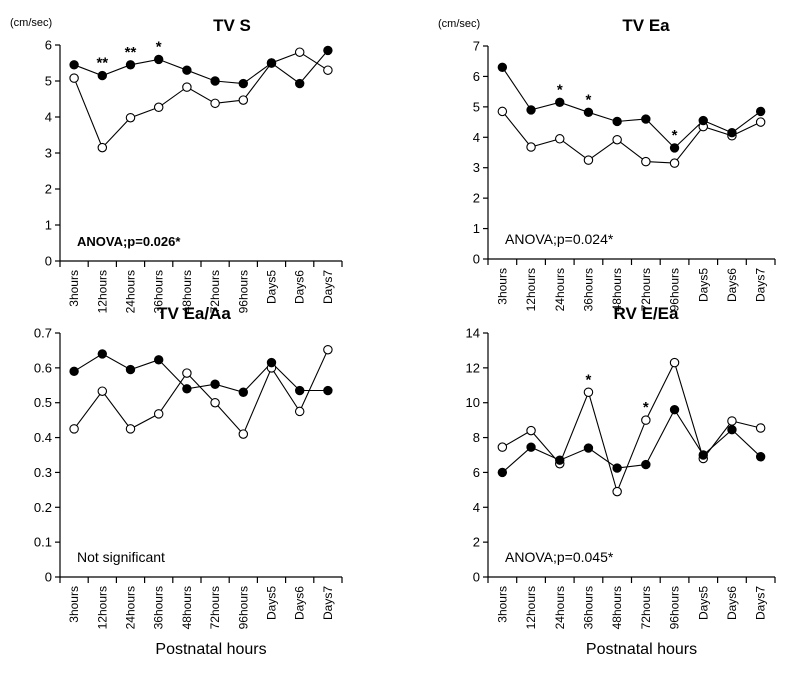 This screenshot has height=686, width=800. I want to click on y-tick-label: 10, so click(473, 402).